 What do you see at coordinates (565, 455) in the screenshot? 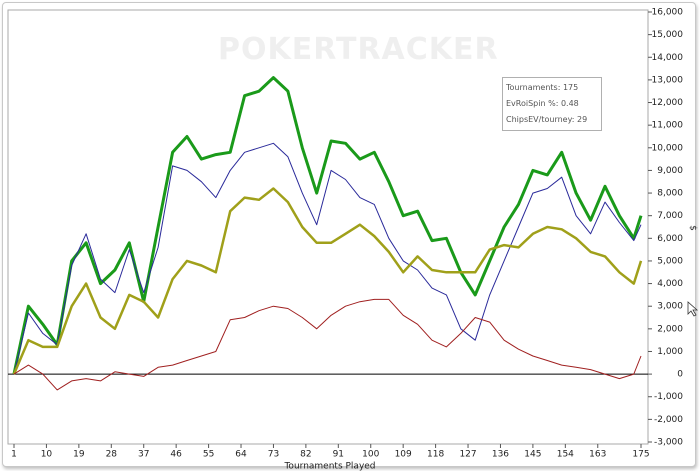
I see `x-tick-label: 154` at bounding box center [565, 455].